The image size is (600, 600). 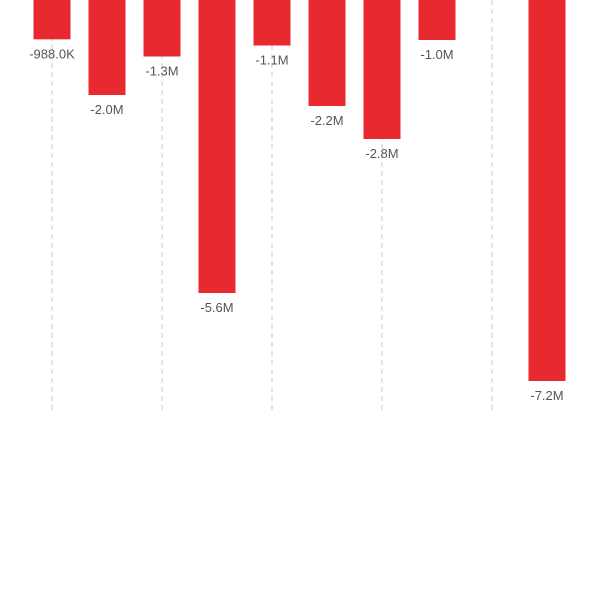 I want to click on bar-value-label: -988.0K, so click(x=52, y=53).